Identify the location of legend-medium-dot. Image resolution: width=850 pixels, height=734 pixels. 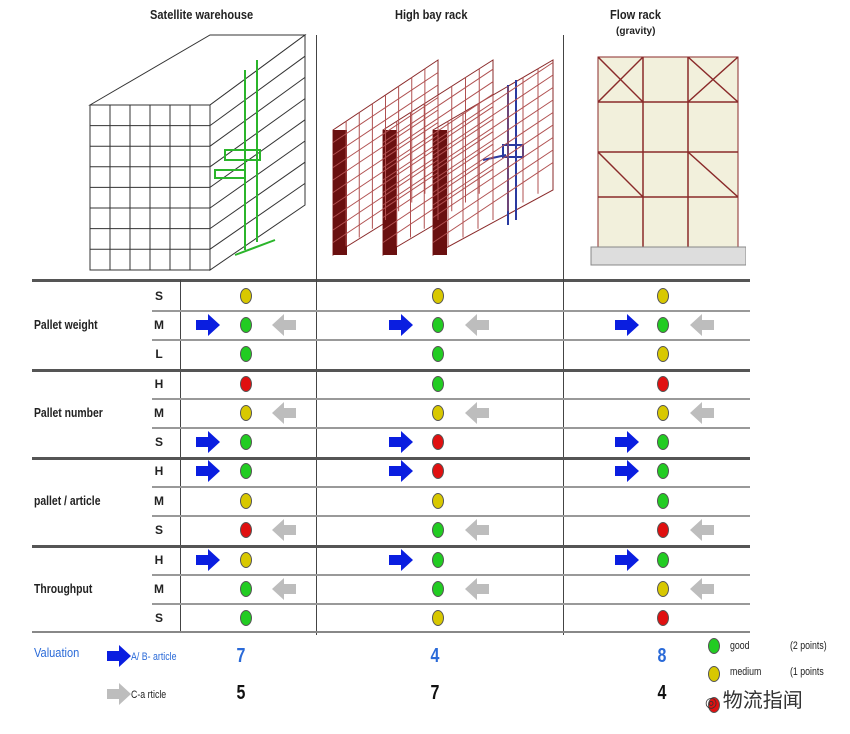
(714, 674).